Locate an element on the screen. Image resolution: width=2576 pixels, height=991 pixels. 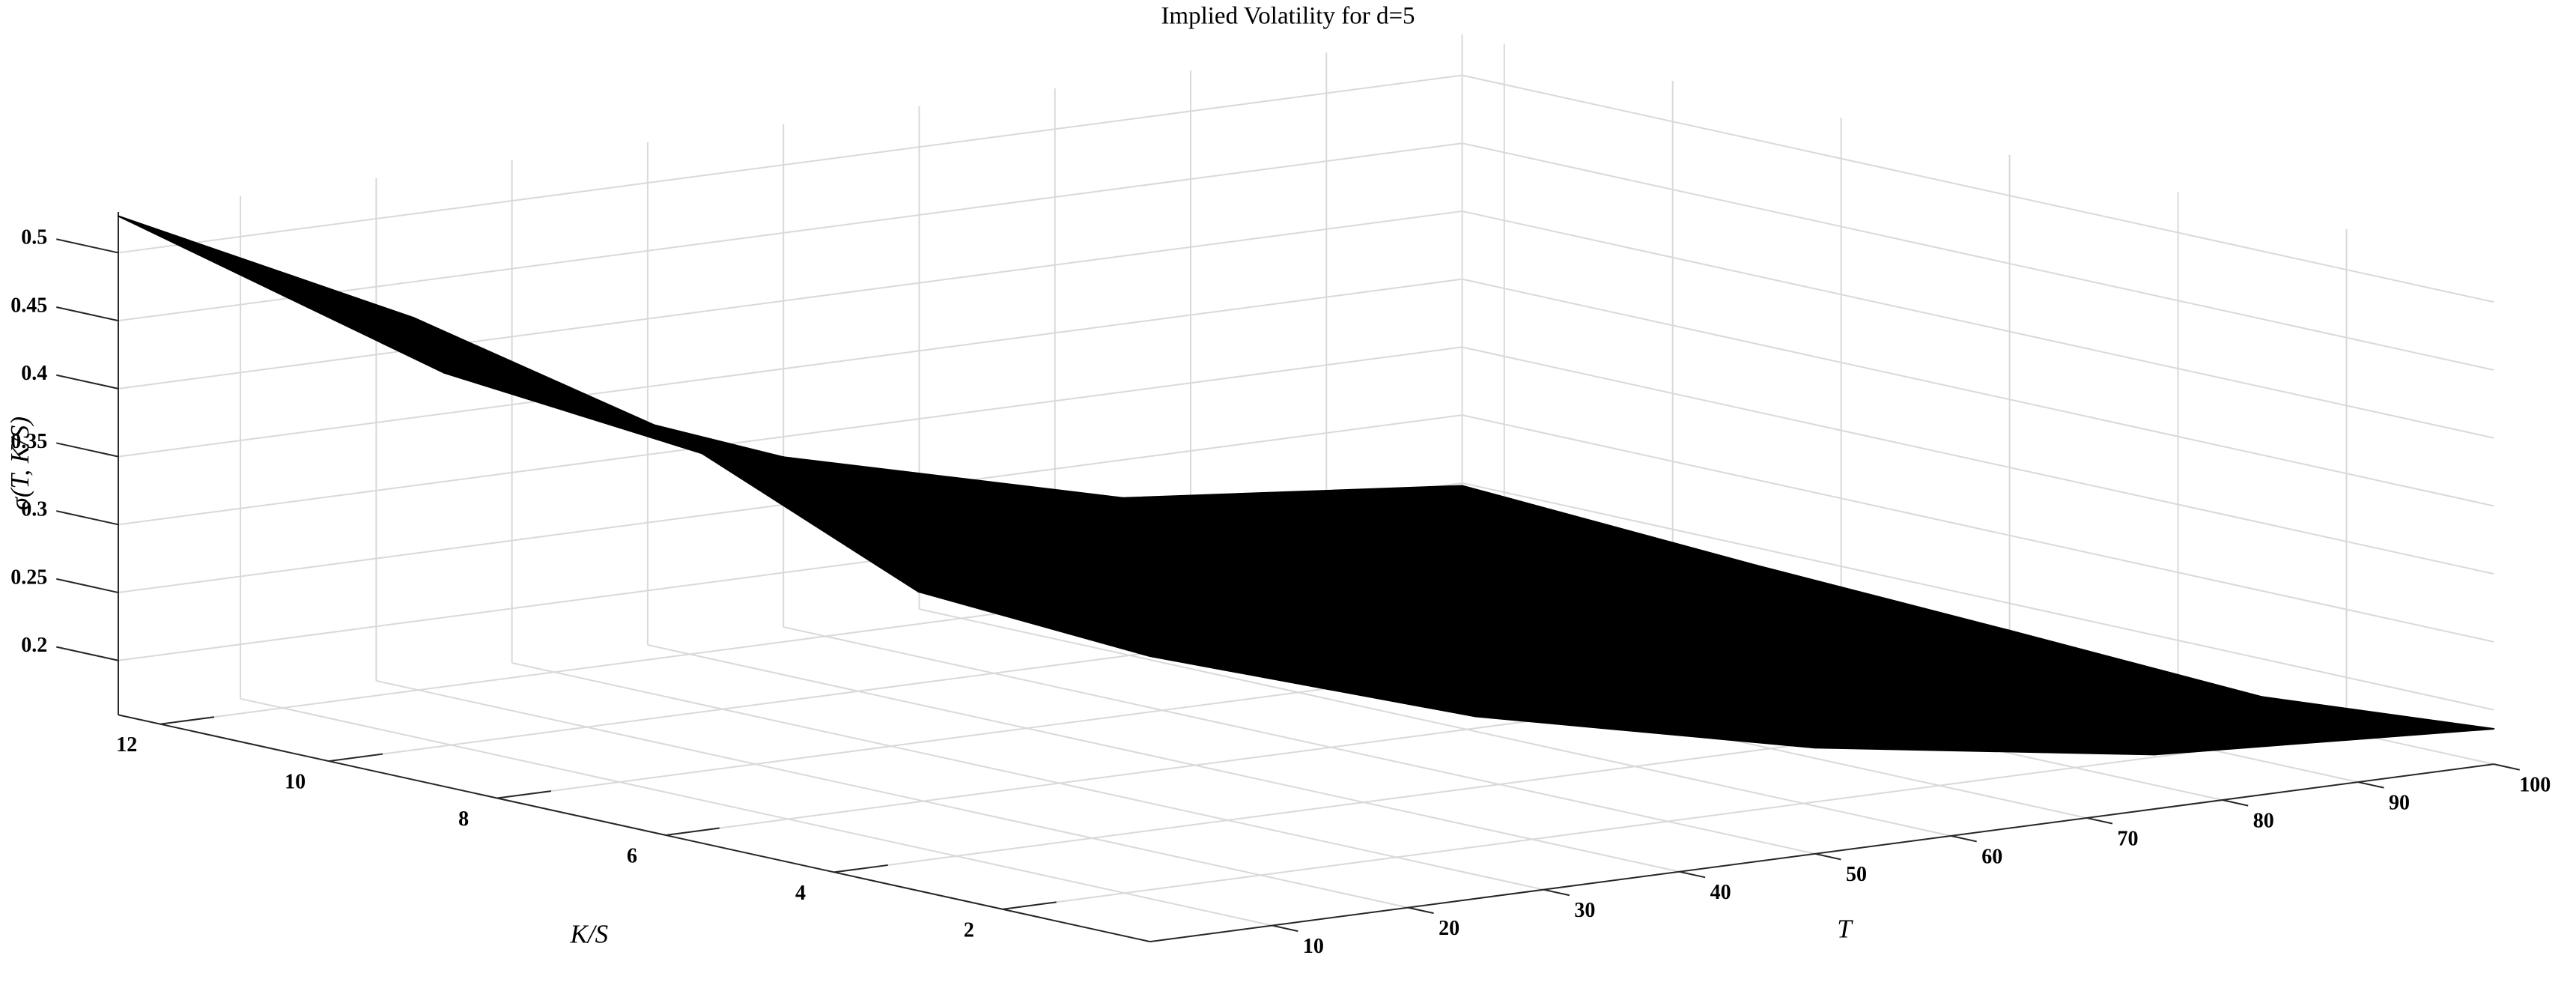
z-tick-label: 0.5 is located at coordinates (34, 237).